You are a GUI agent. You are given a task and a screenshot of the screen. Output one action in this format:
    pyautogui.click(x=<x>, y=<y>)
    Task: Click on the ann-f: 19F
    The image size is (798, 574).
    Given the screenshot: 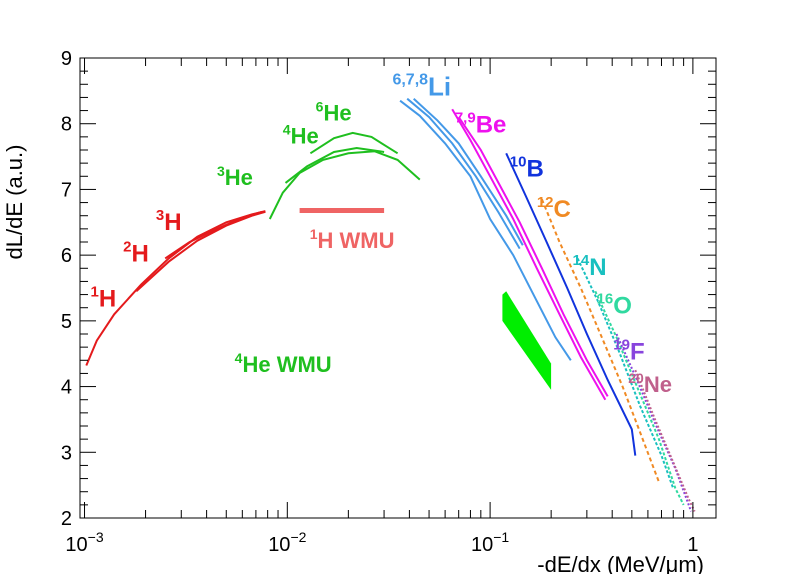 What is the action you would take?
    pyautogui.click(x=628, y=351)
    